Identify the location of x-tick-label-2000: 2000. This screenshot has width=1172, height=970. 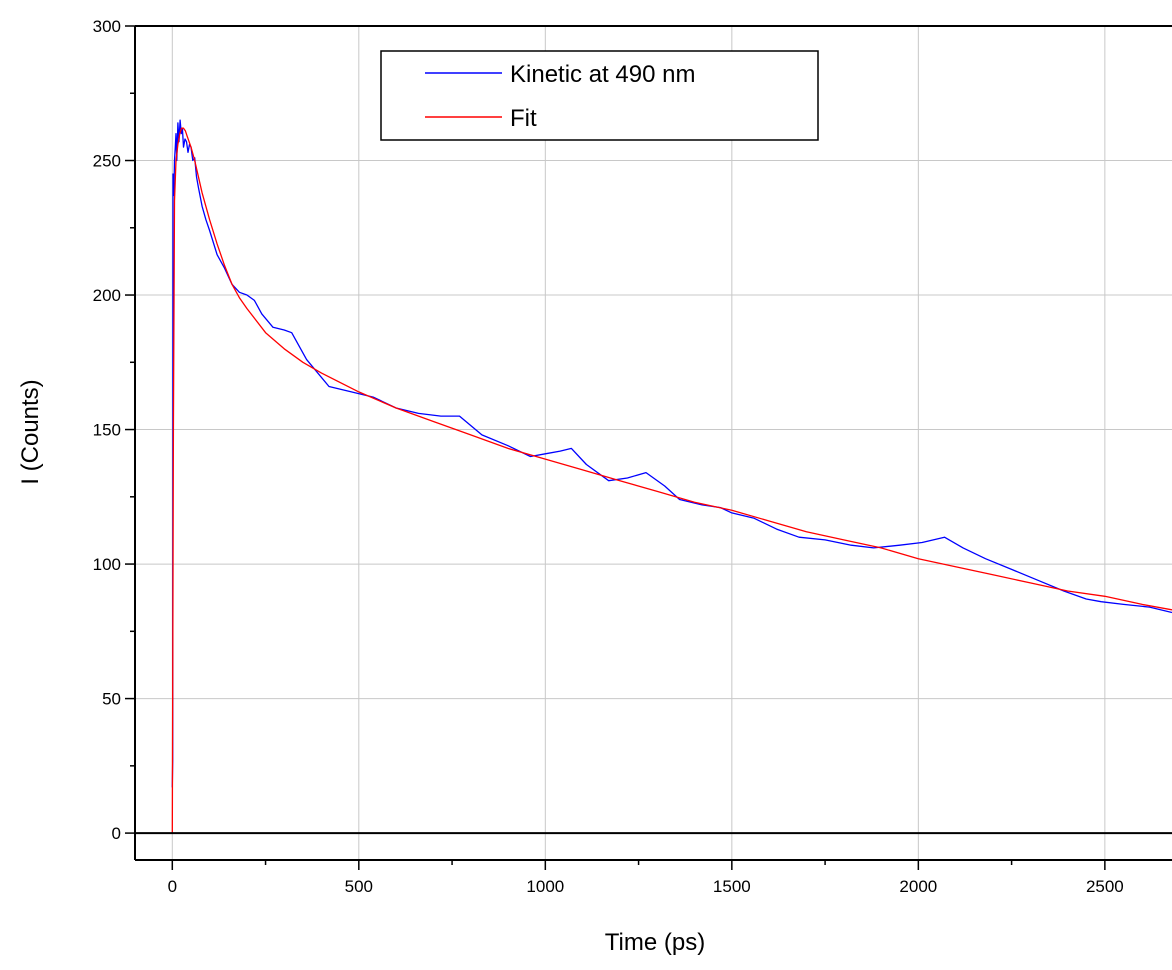
(918, 886).